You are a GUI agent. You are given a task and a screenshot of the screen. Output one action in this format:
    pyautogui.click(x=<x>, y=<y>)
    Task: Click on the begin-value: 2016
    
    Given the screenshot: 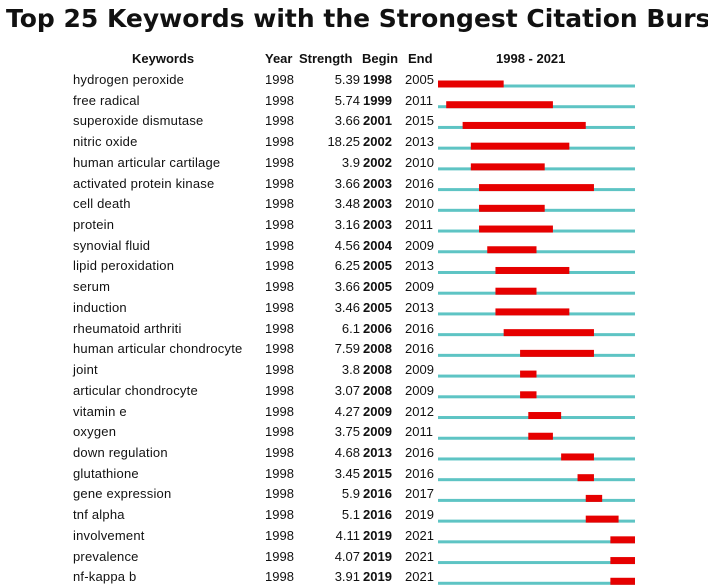 What is the action you would take?
    pyautogui.click(x=377, y=515)
    